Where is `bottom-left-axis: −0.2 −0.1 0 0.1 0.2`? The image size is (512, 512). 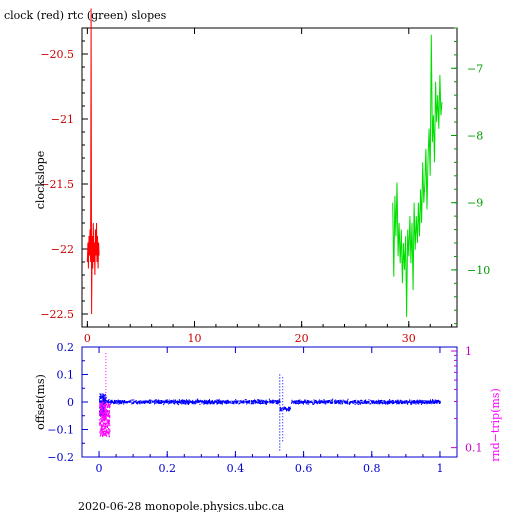
bottom-left-axis: −0.2 −0.1 0 0.1 0.2 is located at coordinates (67, 402).